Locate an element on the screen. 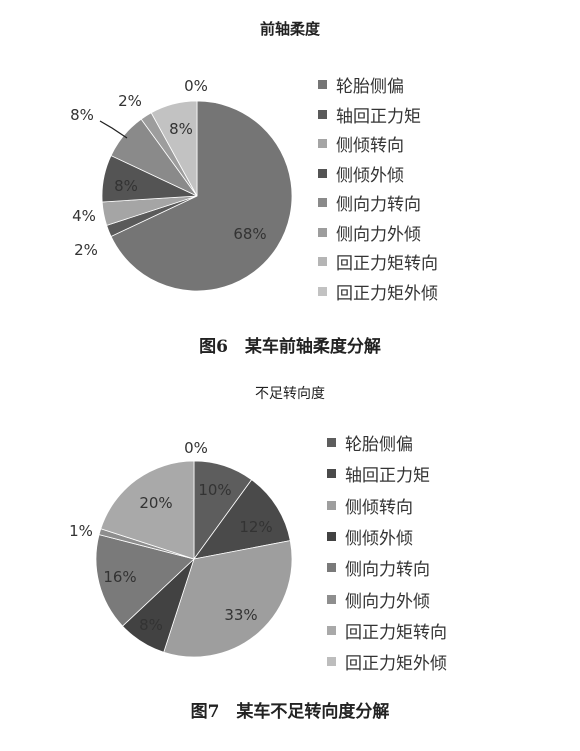  pie-chart-understeer: 10% 12% 33% 8% 16% 1% 20% 0% is located at coordinates (181, 548).